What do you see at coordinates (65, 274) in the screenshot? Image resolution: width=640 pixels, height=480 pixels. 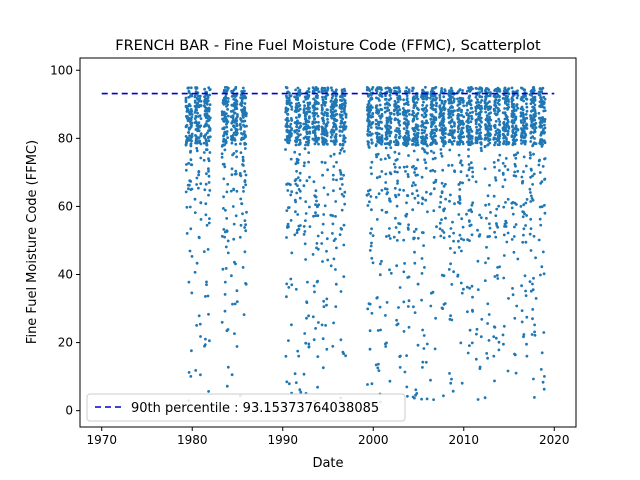 I see `y-tick-label: 40` at bounding box center [65, 274].